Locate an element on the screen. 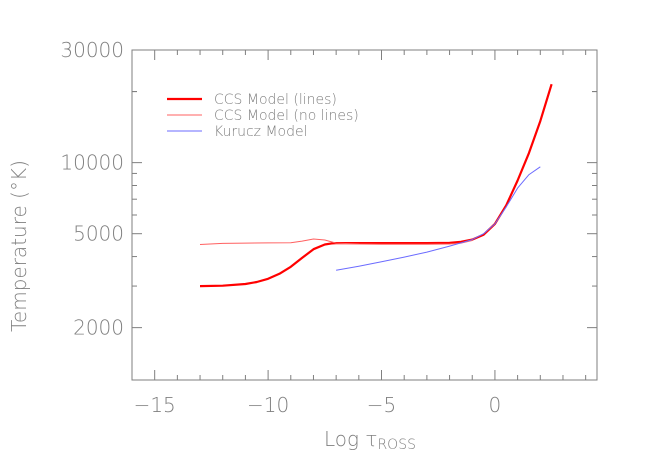 The image size is (664, 475). x-tick-label: −15 is located at coordinates (155, 405).